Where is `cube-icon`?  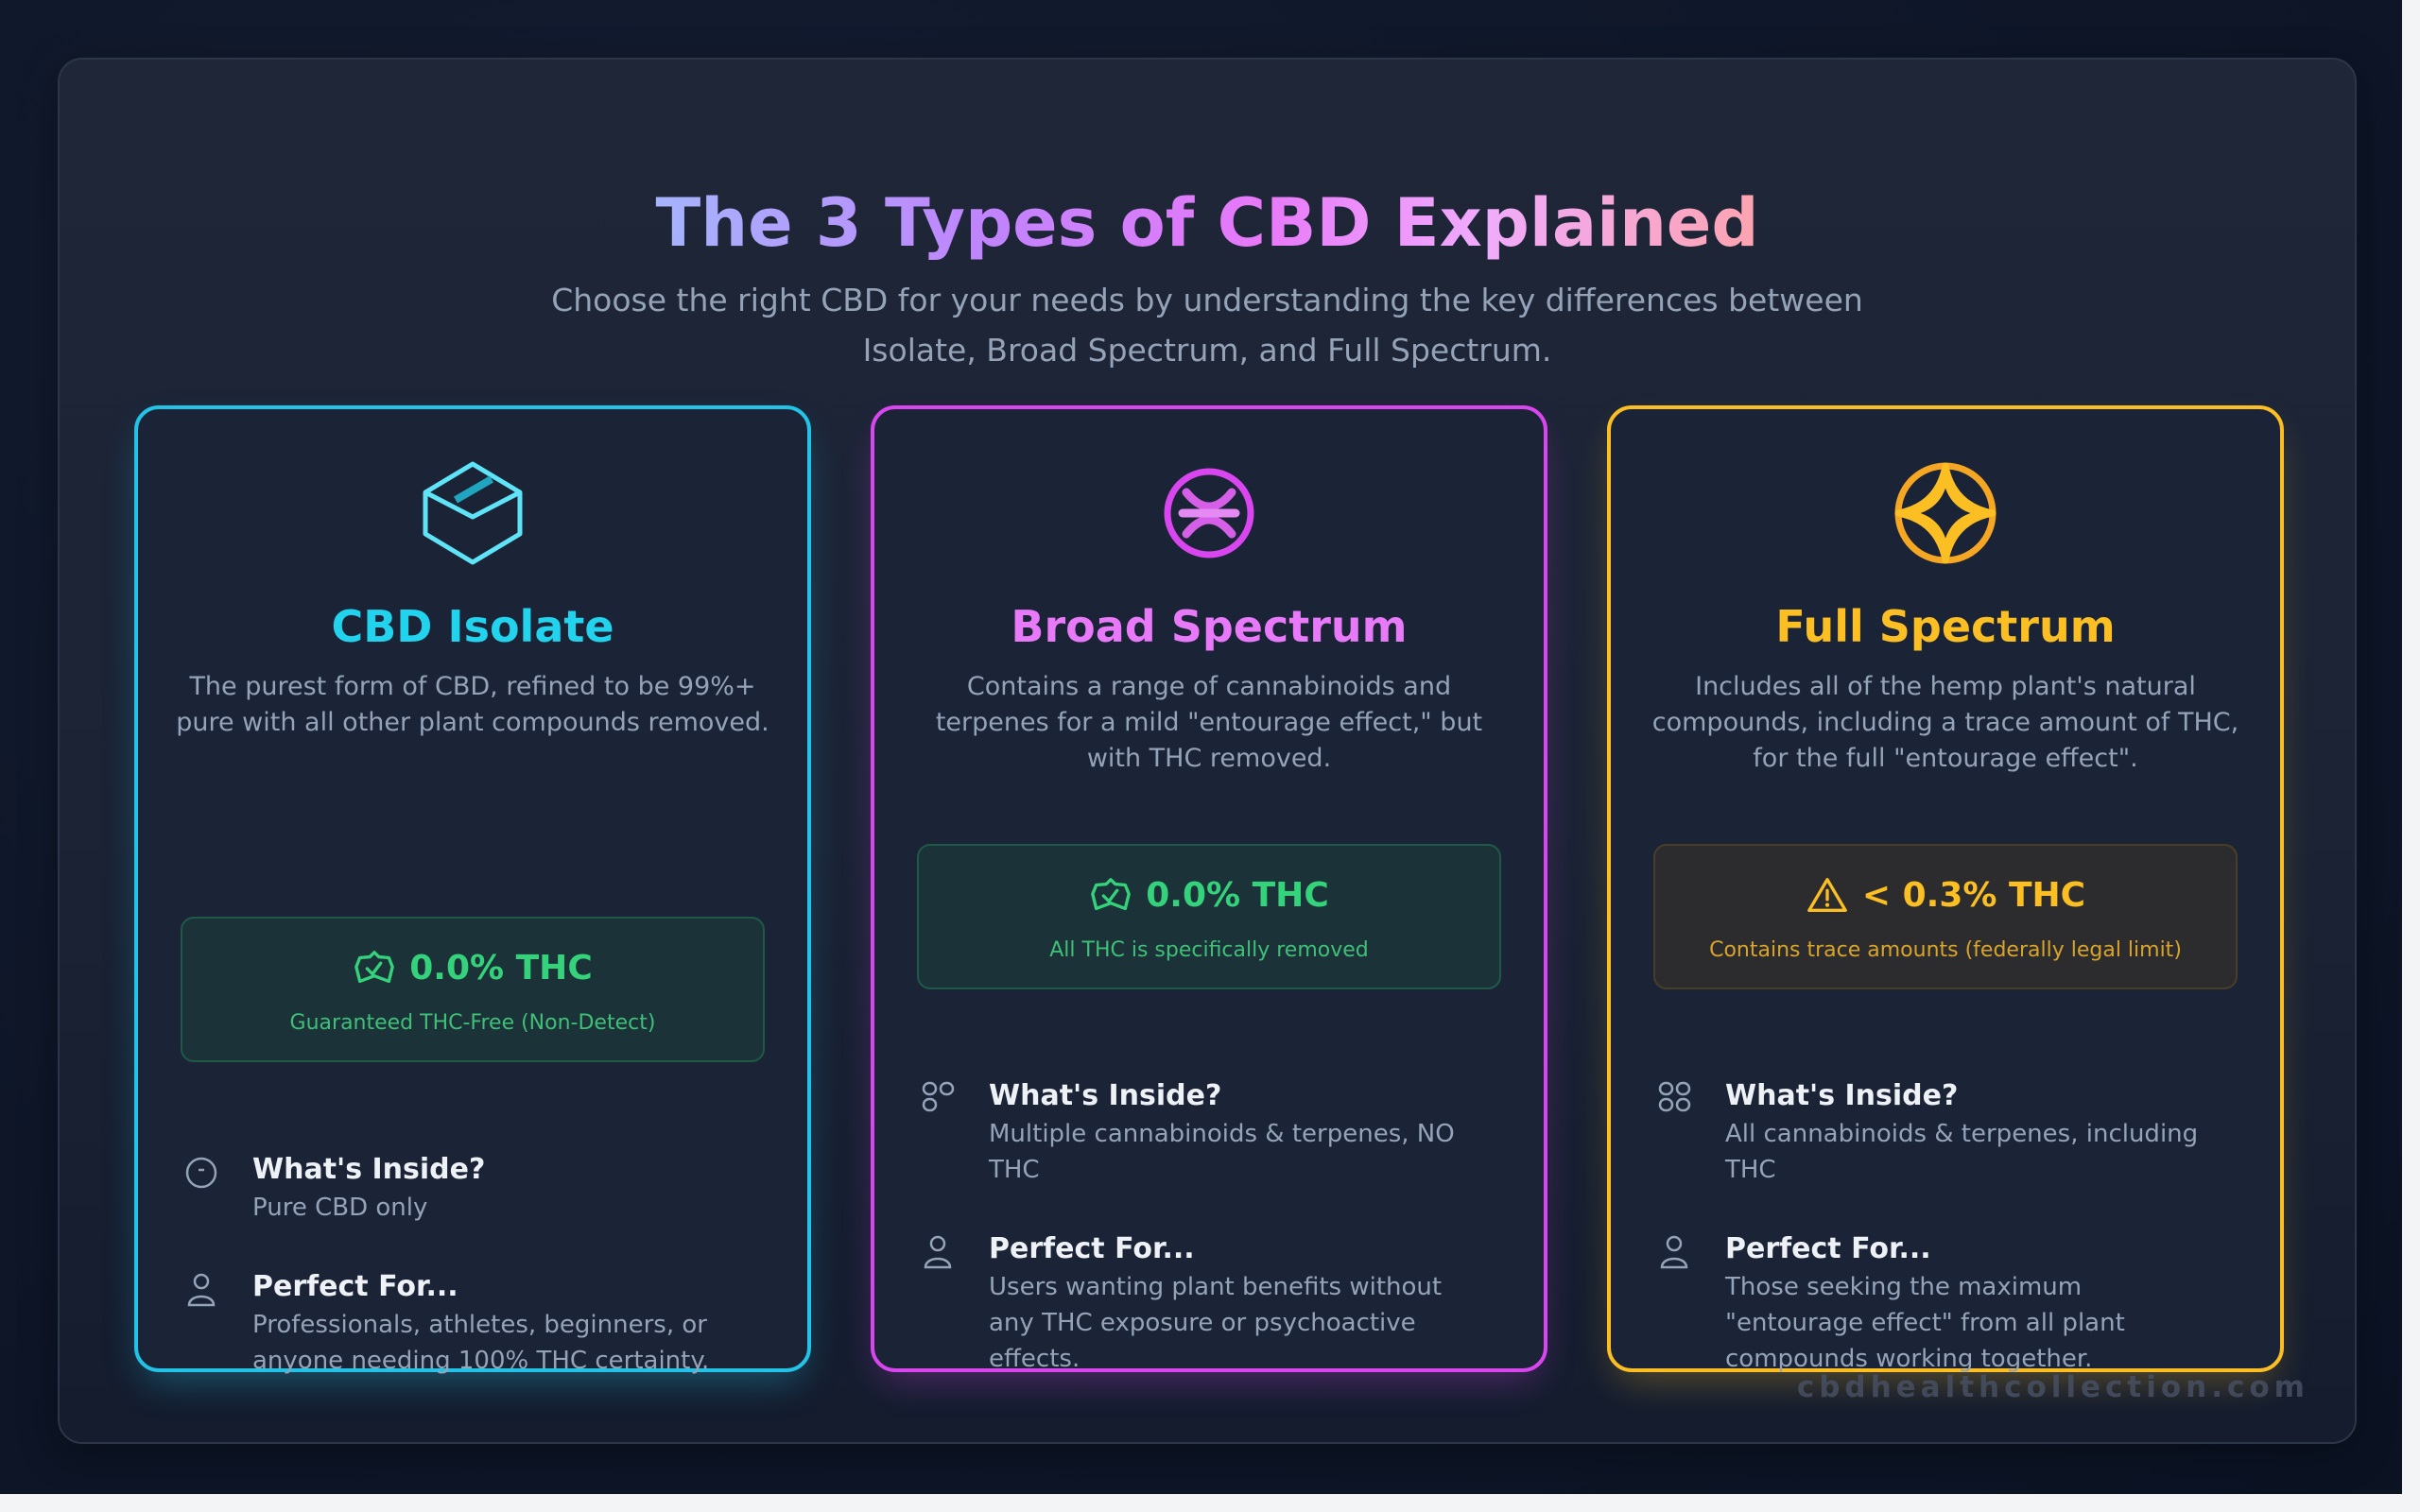
cube-icon is located at coordinates (473, 513).